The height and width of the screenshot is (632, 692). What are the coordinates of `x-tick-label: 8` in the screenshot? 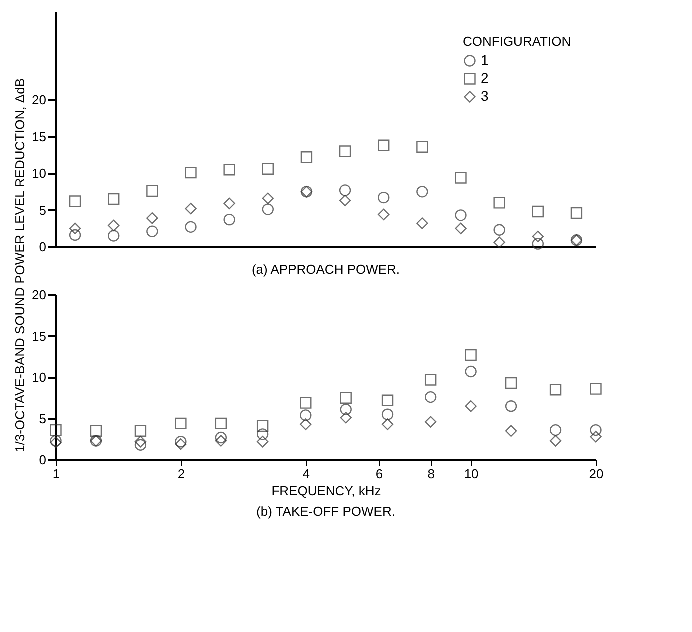 It's located at (431, 474).